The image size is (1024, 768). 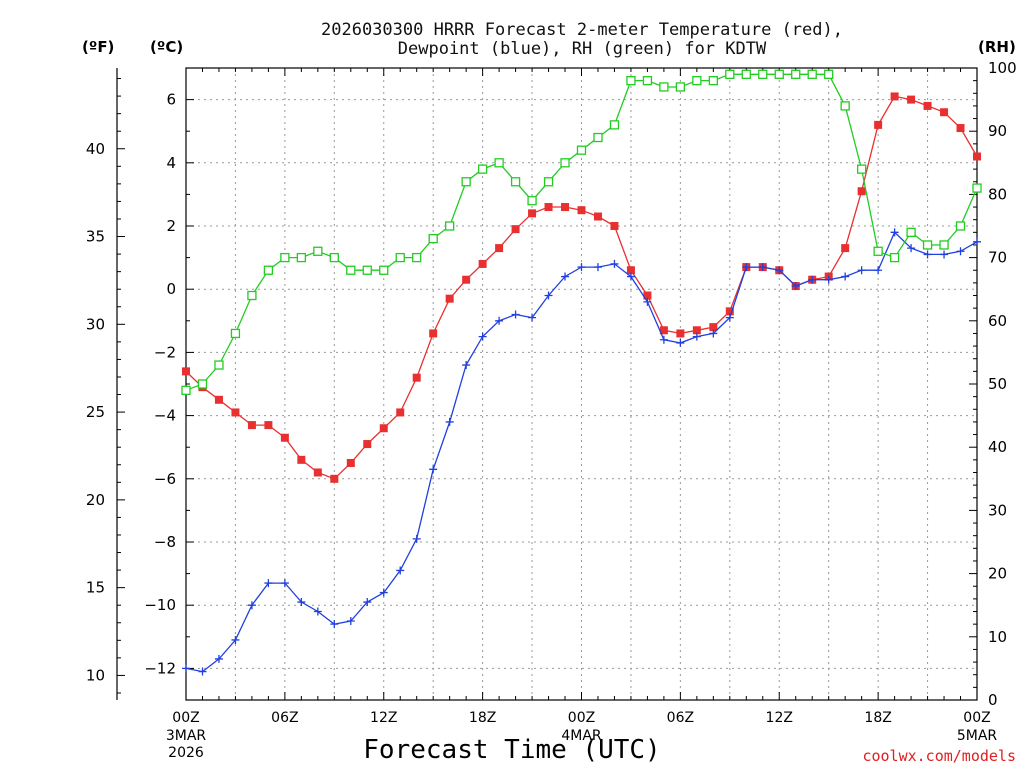 What do you see at coordinates (165, 416) in the screenshot?
I see `celsius-tick-label: −4` at bounding box center [165, 416].